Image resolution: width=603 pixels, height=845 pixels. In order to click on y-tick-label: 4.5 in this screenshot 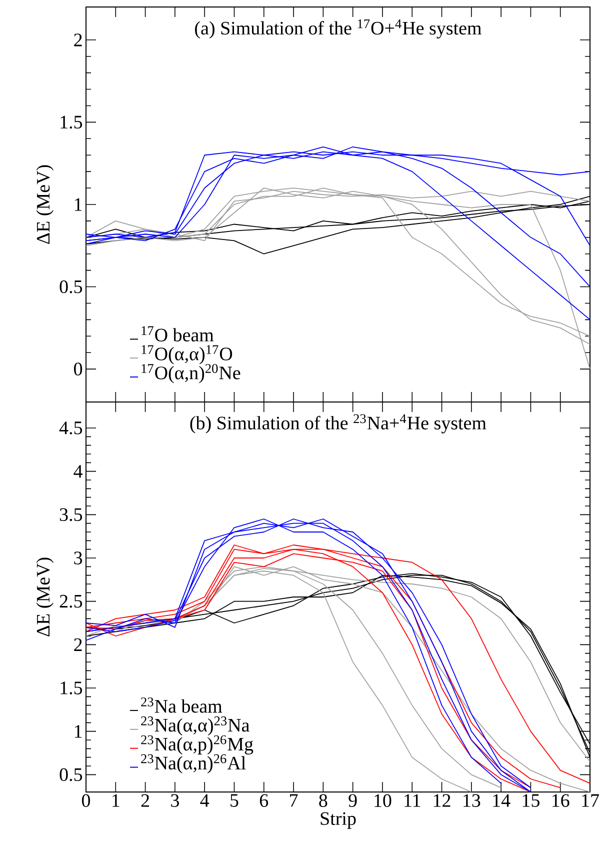, I will do `click(70, 428)`.